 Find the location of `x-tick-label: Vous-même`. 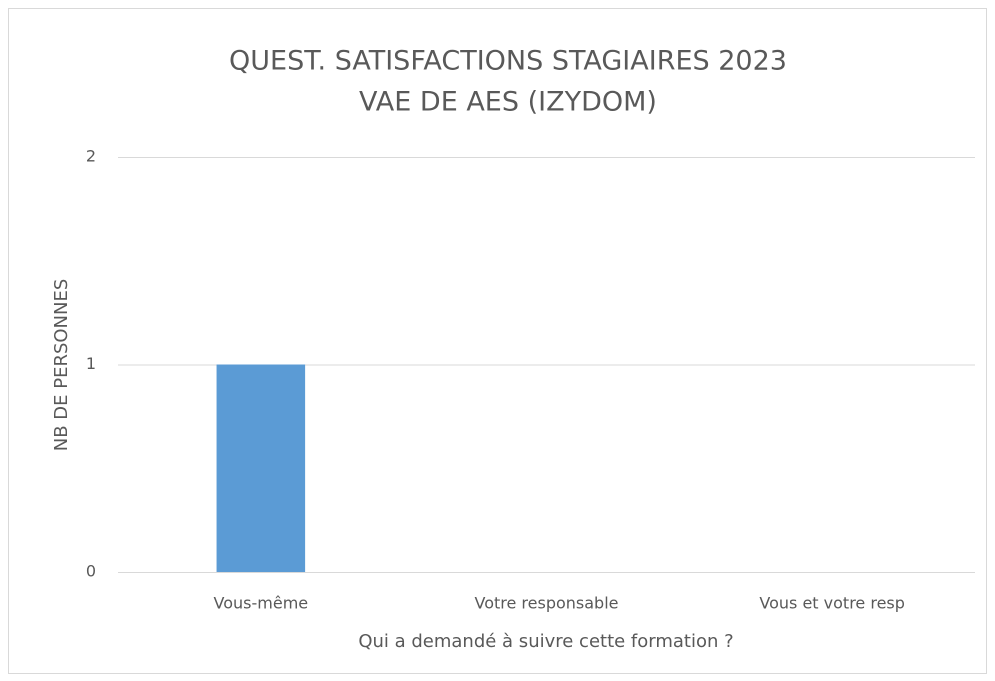

x-tick-label: Vous-même is located at coordinates (261, 603).